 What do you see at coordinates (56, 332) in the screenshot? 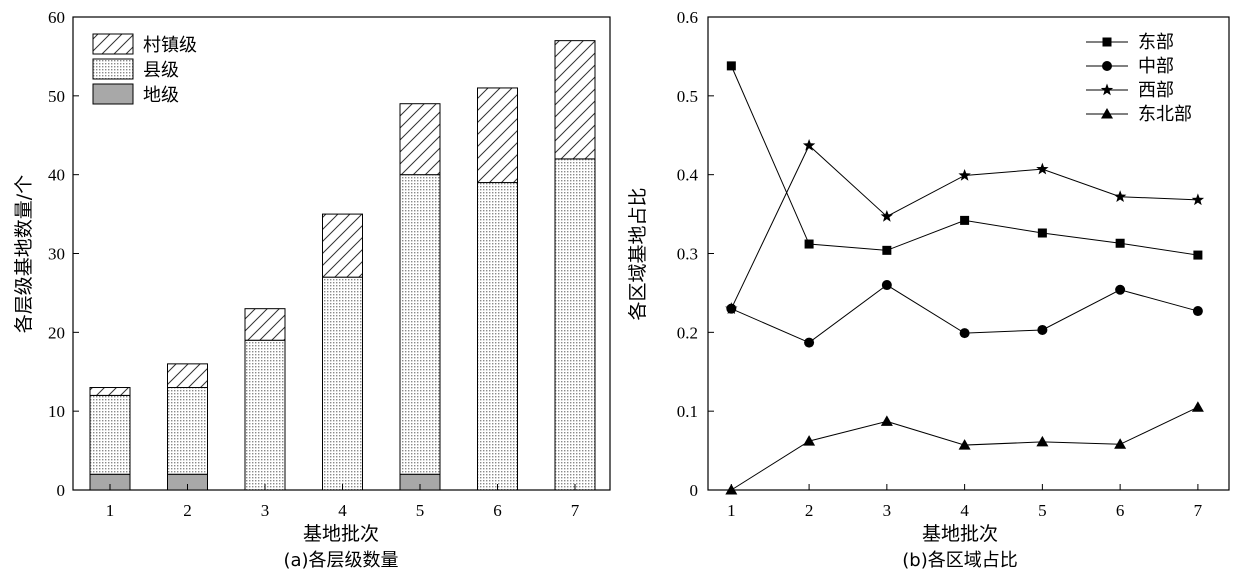
I see `y-tick-label: 20` at bounding box center [56, 332].